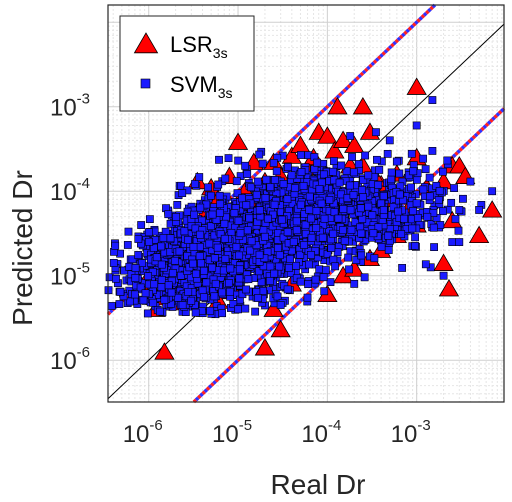 The image size is (512, 502). Describe the element at coordinates (143, 432) in the screenshot. I see `x-tick-label: 10⁻⁶` at that location.